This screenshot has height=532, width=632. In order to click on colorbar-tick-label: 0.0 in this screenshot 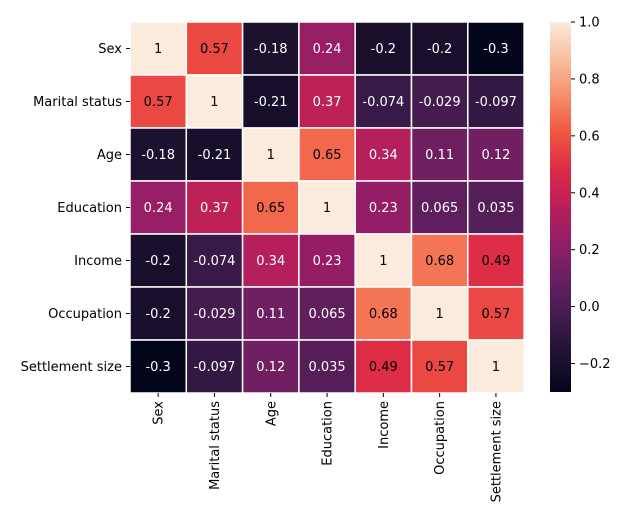, I will do `click(589, 307)`.